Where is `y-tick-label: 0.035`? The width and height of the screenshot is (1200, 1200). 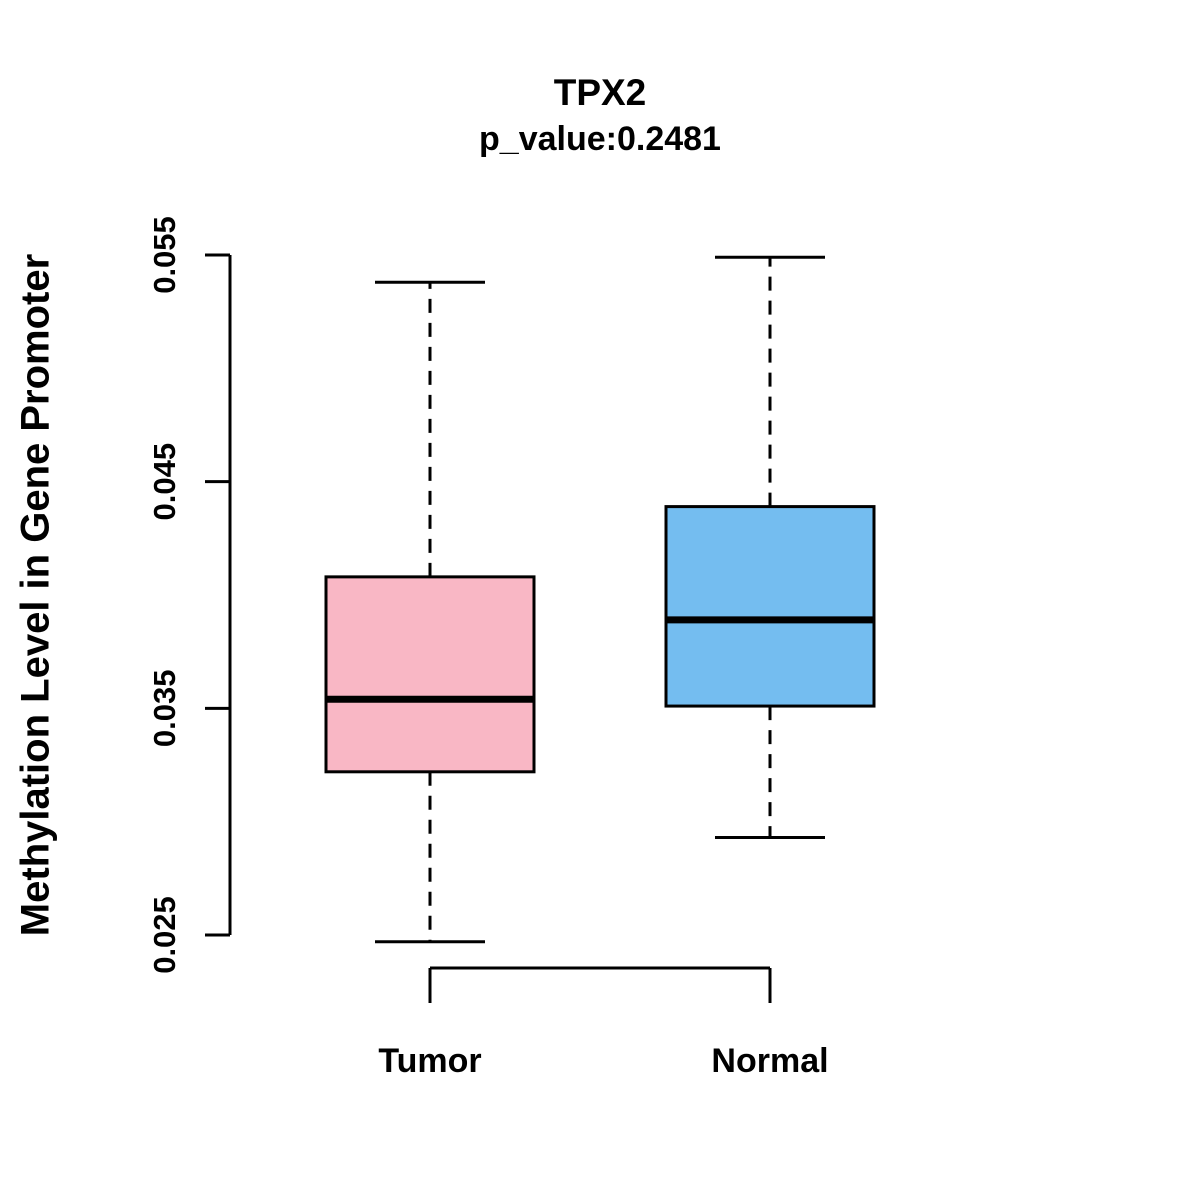 y-tick-label: 0.035 is located at coordinates (164, 709).